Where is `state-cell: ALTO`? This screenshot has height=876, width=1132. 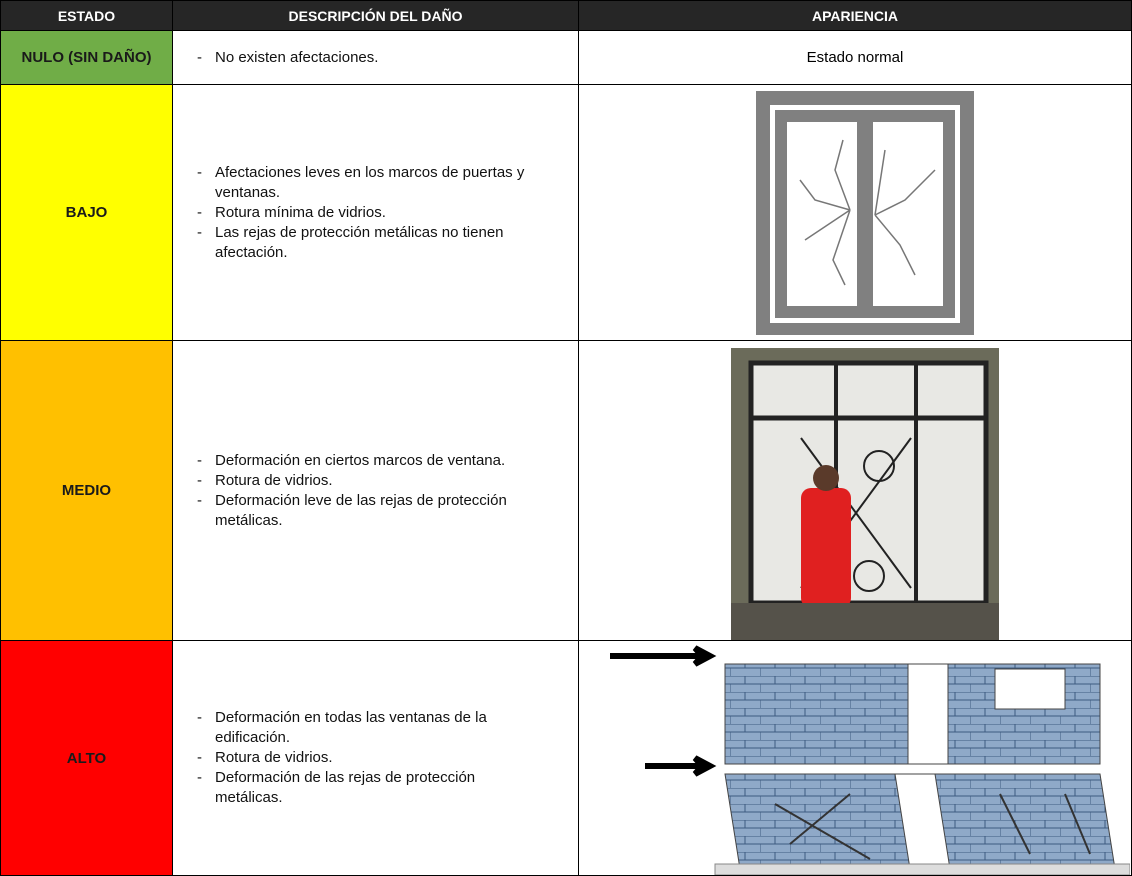 state-cell: ALTO is located at coordinates (86, 758).